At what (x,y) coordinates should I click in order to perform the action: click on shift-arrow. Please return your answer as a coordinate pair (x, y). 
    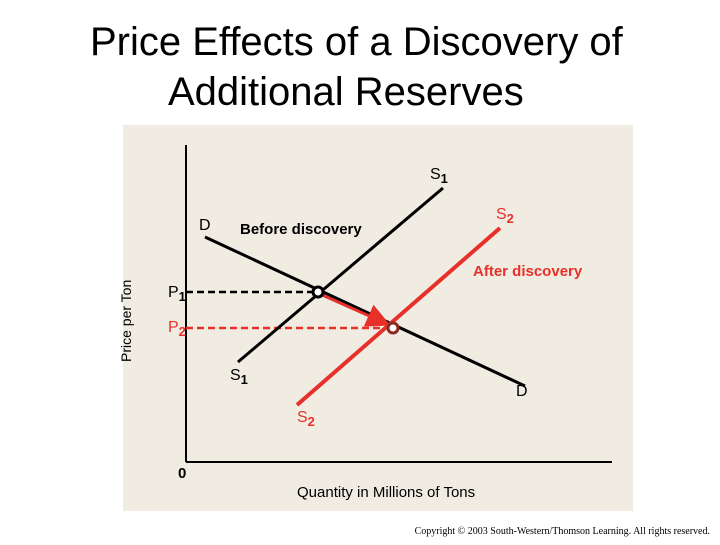
    Looking at the image, I should click on (355, 309).